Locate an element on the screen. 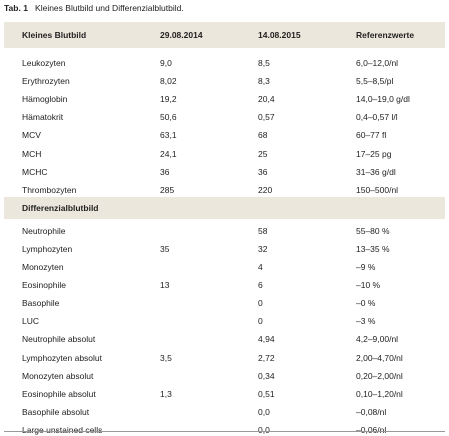 The image size is (449, 436). cell: 2,72 is located at coordinates (266, 357).